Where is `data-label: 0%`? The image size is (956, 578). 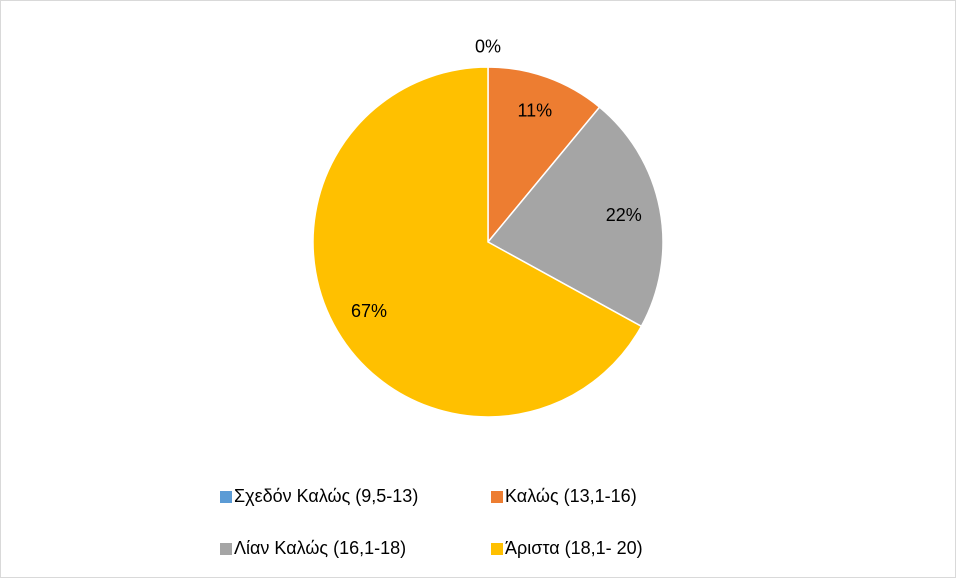
data-label: 0% is located at coordinates (488, 47).